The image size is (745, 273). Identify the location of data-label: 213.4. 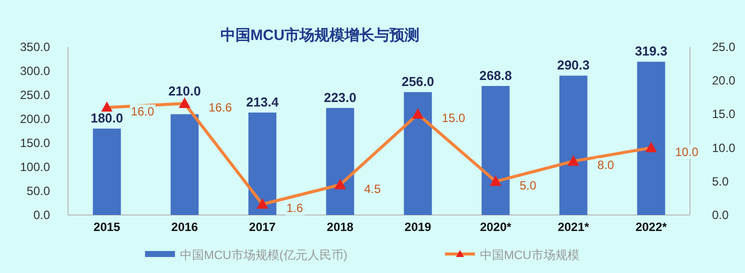
(263, 102).